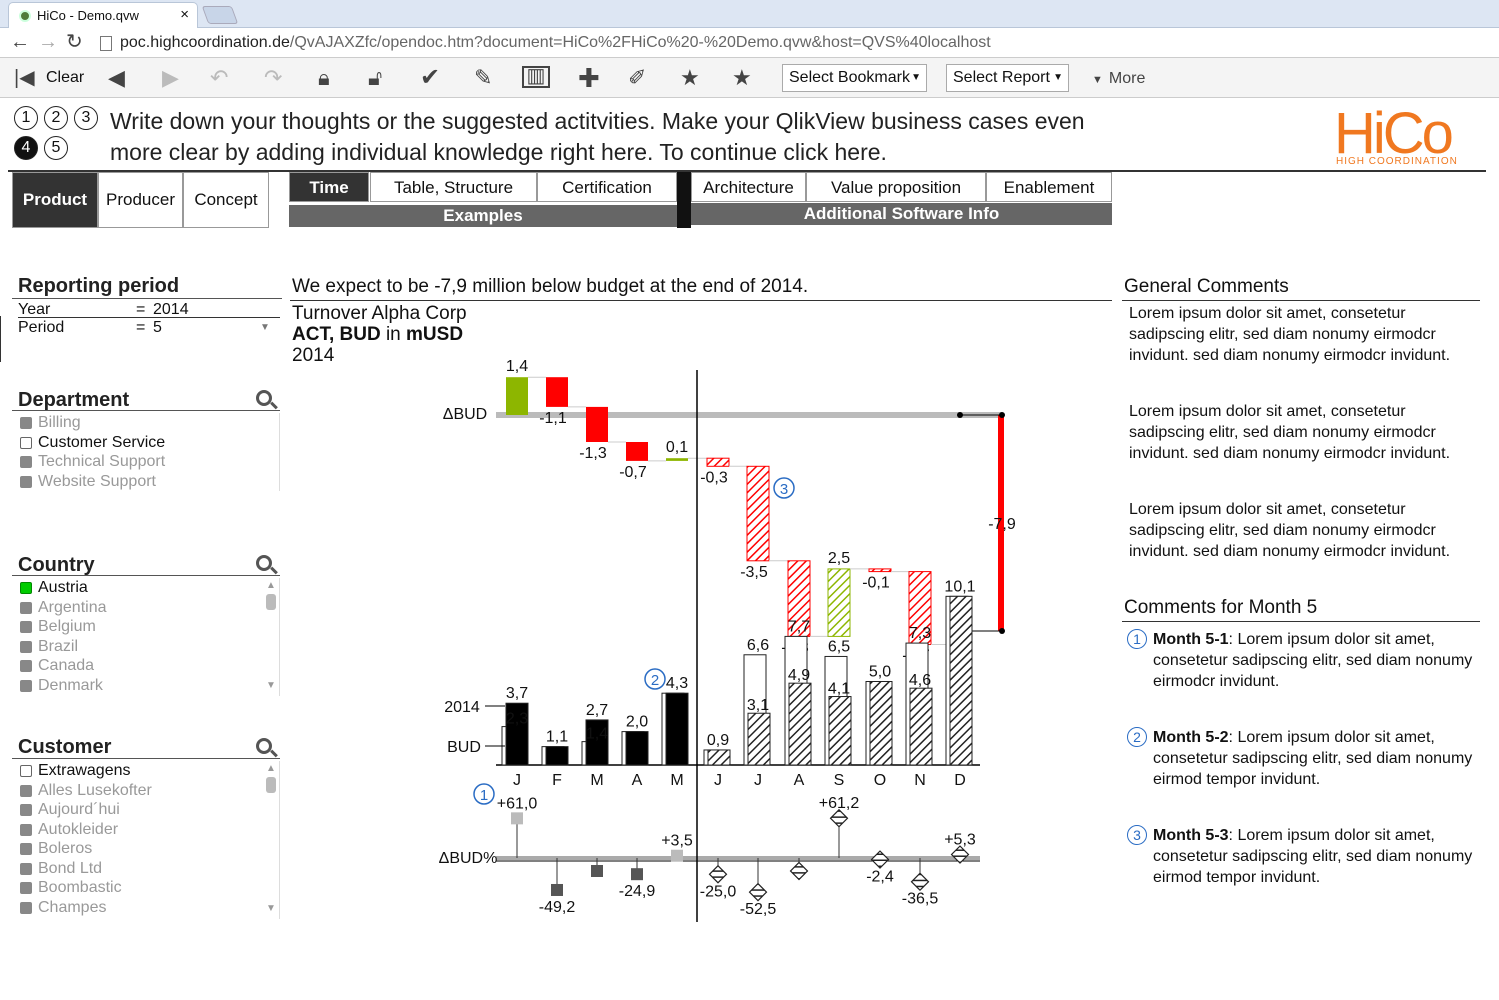 The width and height of the screenshot is (1499, 1000). I want to click on list-item-label: Alles Lusekofter, so click(95, 790).